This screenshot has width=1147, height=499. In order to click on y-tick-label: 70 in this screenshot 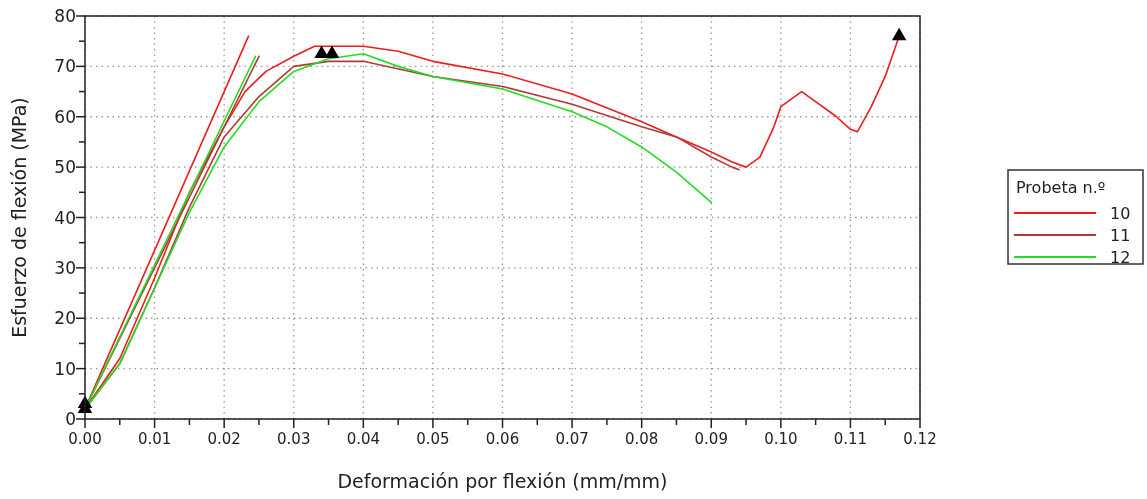, I will do `click(65, 66)`.